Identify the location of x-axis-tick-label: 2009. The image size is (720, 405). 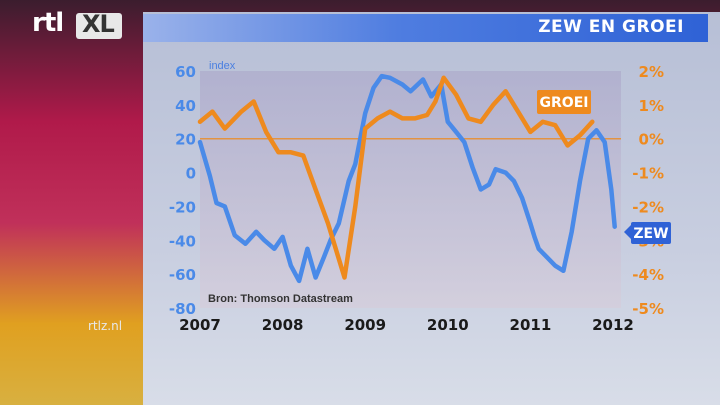
(365, 325).